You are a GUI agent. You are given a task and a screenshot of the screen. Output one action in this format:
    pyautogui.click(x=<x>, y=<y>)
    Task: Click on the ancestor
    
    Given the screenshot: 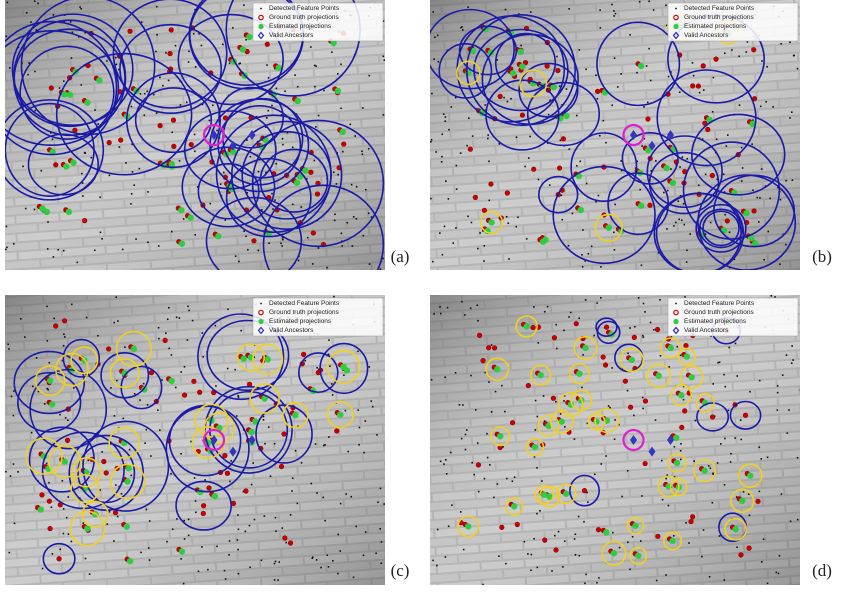 What is the action you would take?
    pyautogui.click(x=214, y=135)
    